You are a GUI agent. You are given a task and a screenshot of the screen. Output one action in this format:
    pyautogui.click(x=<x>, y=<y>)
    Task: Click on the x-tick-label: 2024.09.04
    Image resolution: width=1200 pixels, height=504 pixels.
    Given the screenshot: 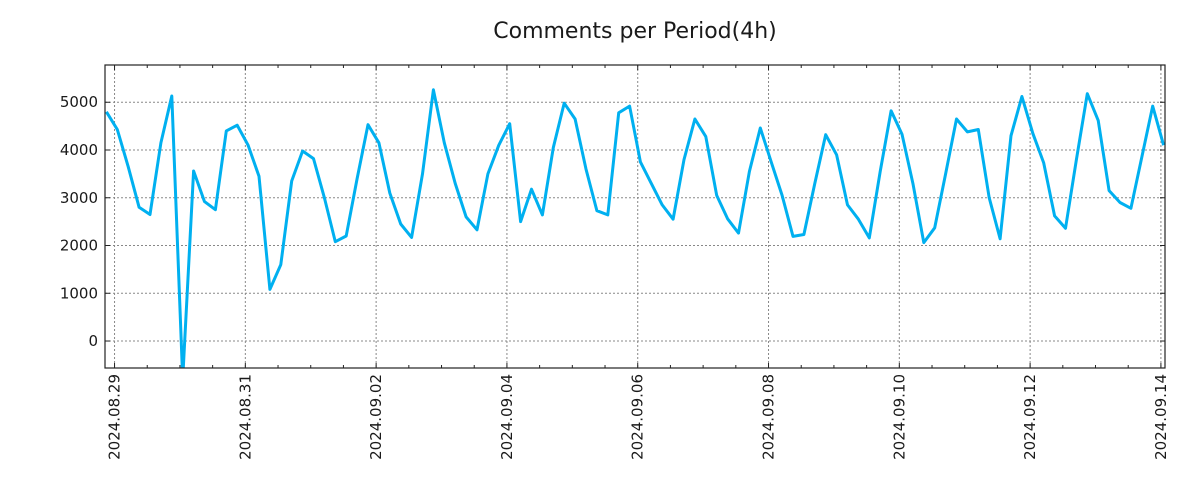 What is the action you would take?
    pyautogui.click(x=507, y=417)
    